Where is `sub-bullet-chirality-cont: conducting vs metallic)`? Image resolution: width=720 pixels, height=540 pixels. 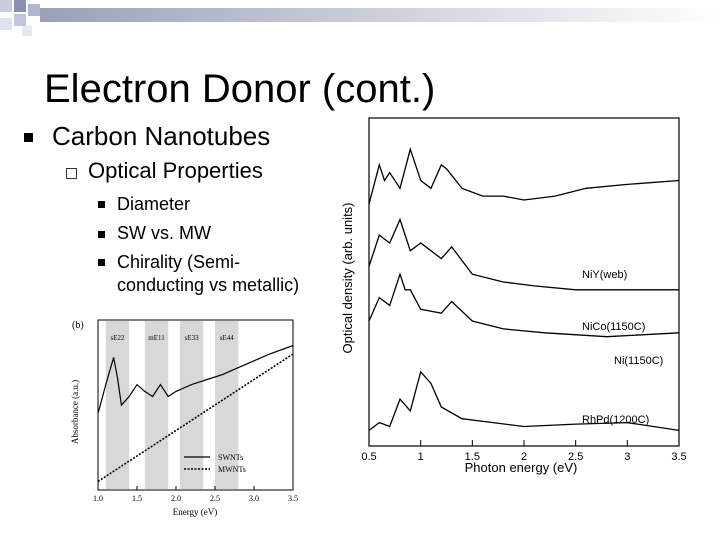 sub-bullet-chirality-cont: conducting vs metallic) is located at coordinates (208, 285).